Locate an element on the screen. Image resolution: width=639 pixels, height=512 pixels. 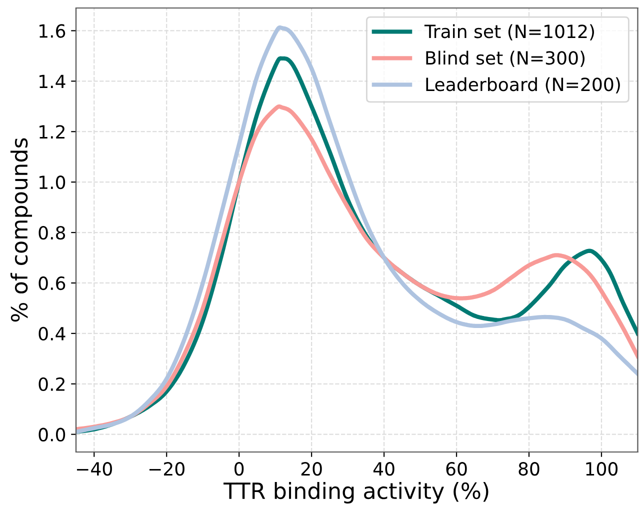
y-tick-label: 0.8 is located at coordinates (52, 233).